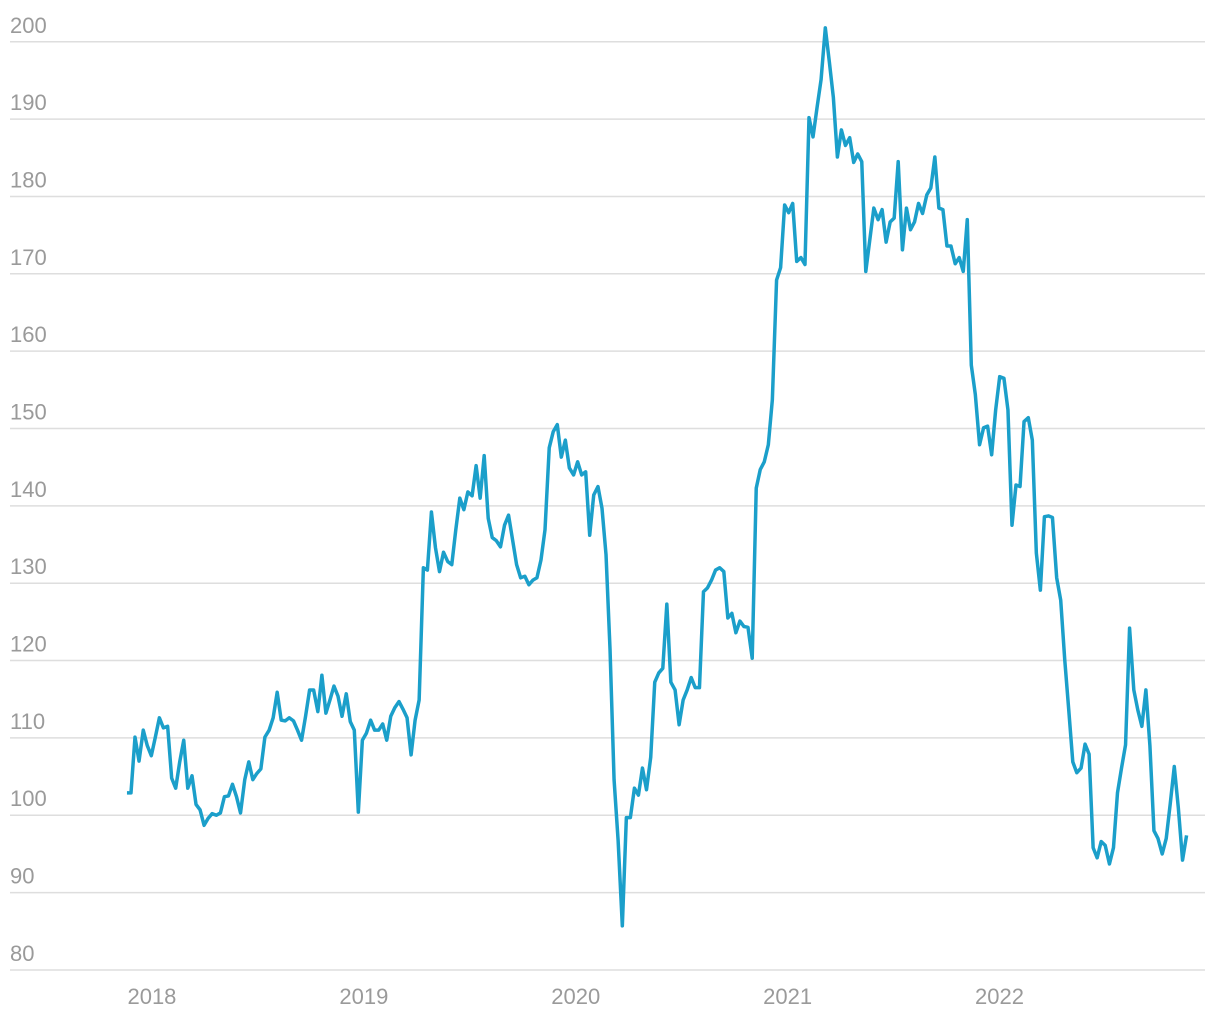  I want to click on y-tick-label: 140, so click(28, 489).